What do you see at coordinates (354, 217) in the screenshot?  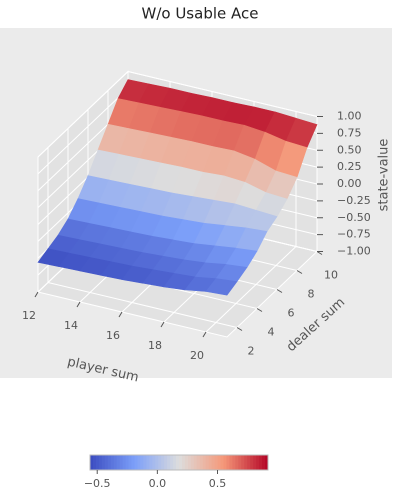 I see `z-tick-label: −0.50` at bounding box center [354, 217].